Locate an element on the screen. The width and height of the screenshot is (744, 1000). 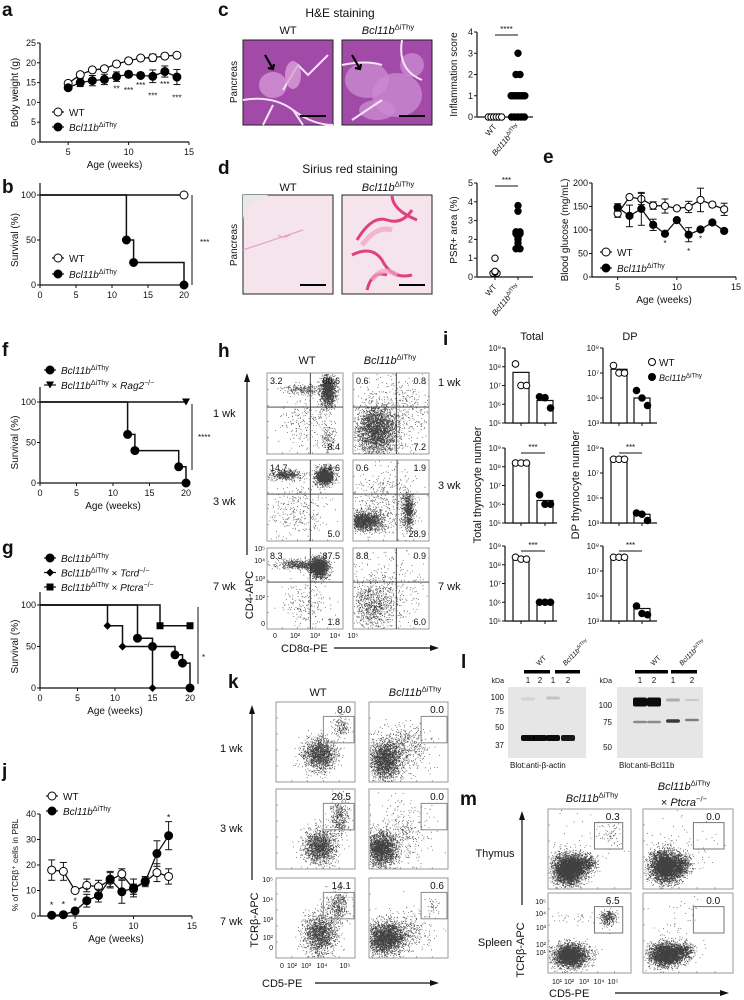
y-tick-label: 10⁹ is located at coordinates (495, 448).